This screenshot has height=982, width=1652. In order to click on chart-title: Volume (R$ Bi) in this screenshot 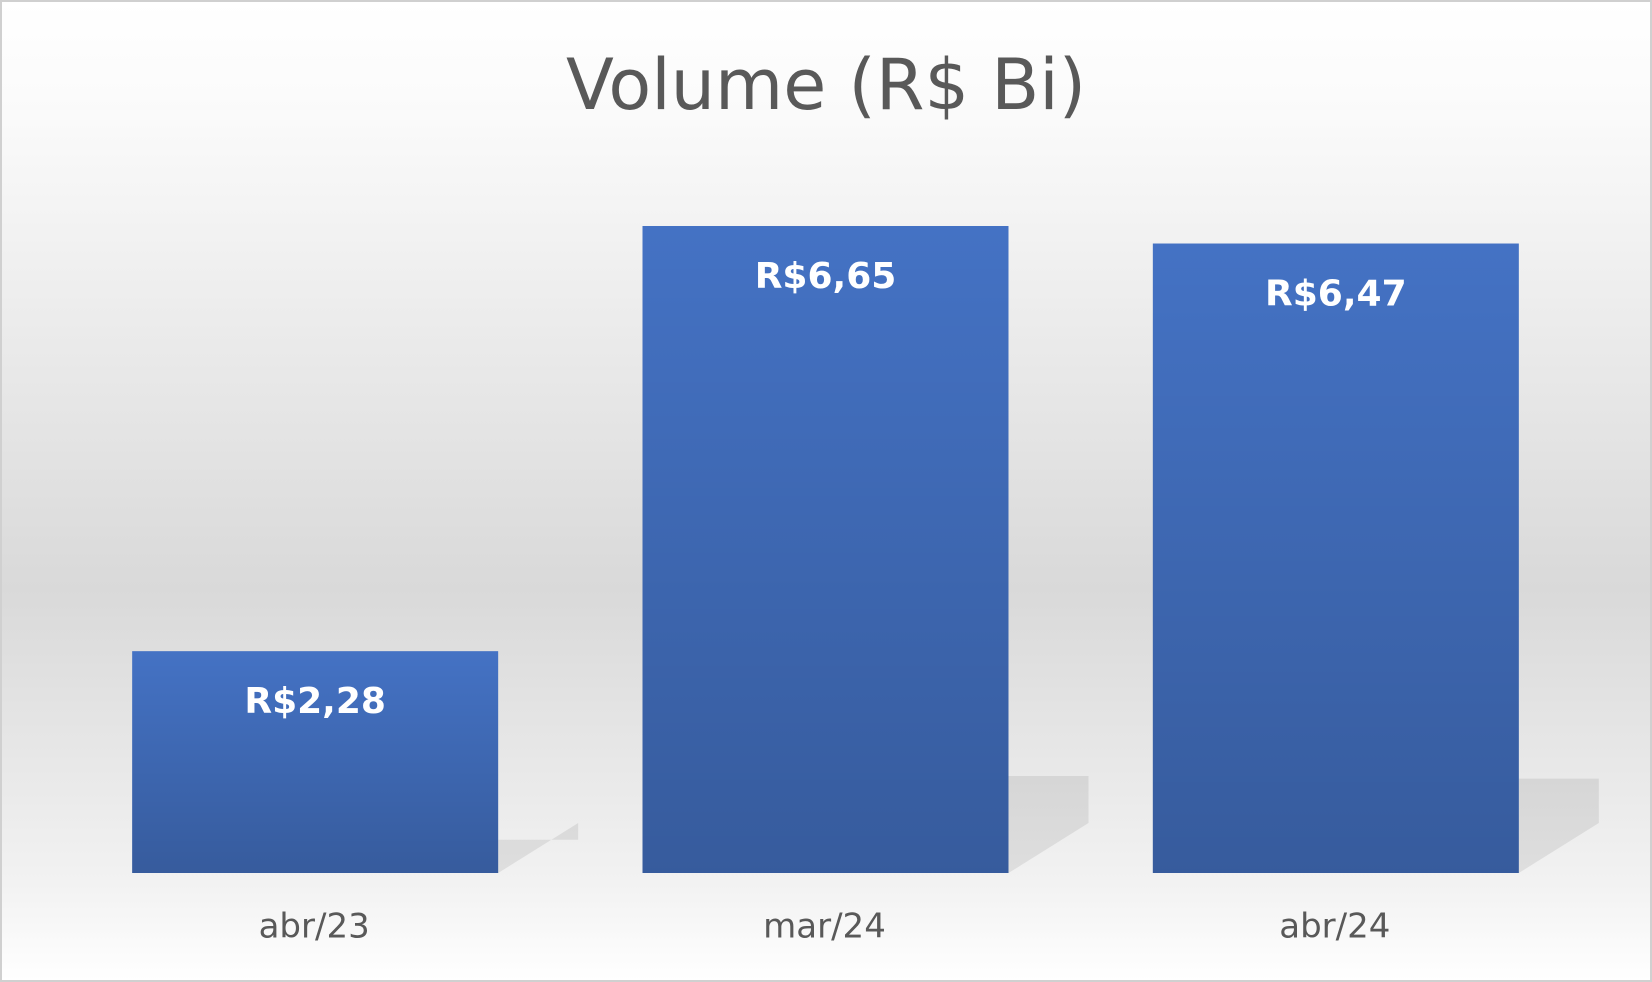, I will do `click(826, 85)`.